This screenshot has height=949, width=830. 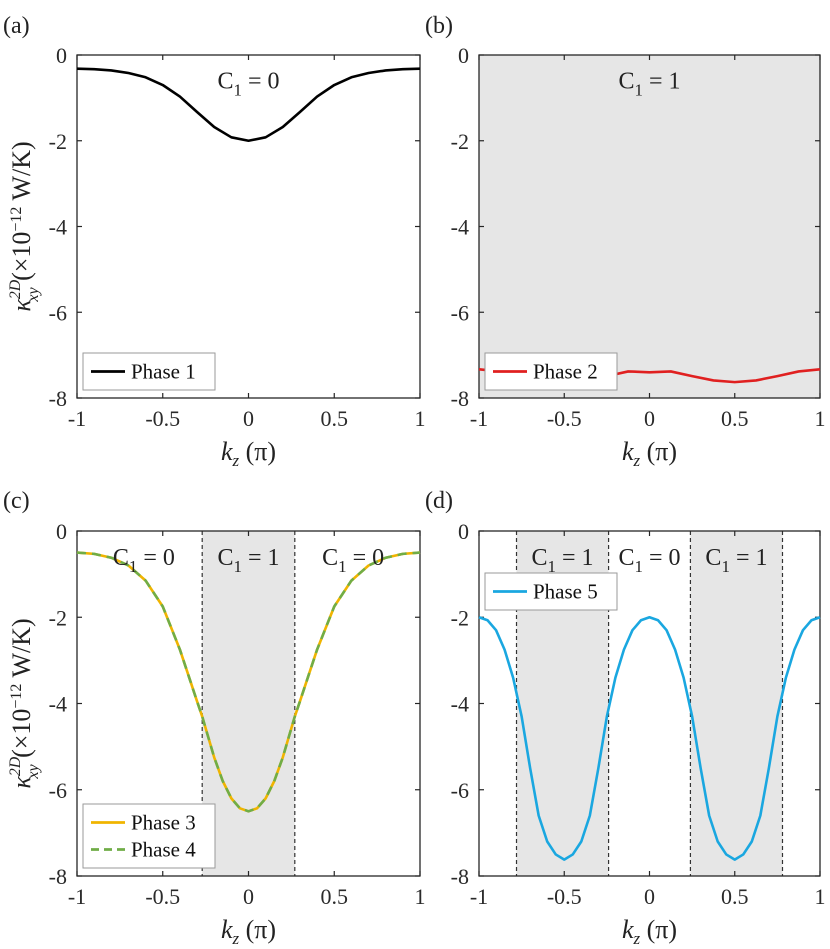 I want to click on legend-label: Phase 4, so click(x=163, y=850).